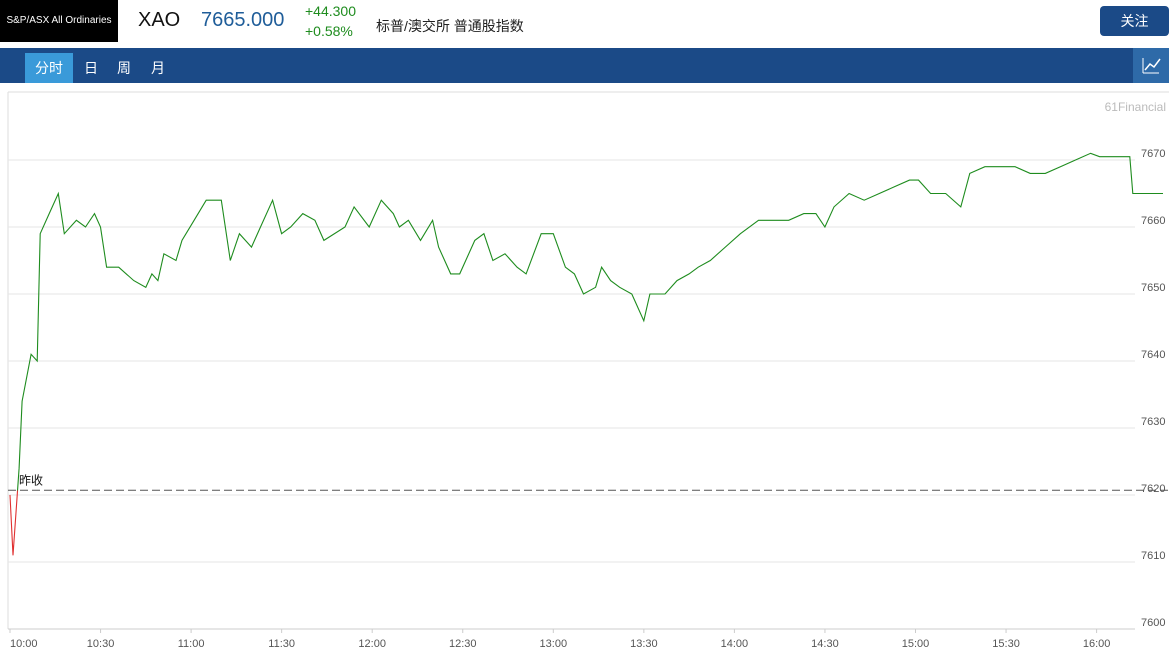  I want to click on x-tick-label: 14:30, so click(825, 644).